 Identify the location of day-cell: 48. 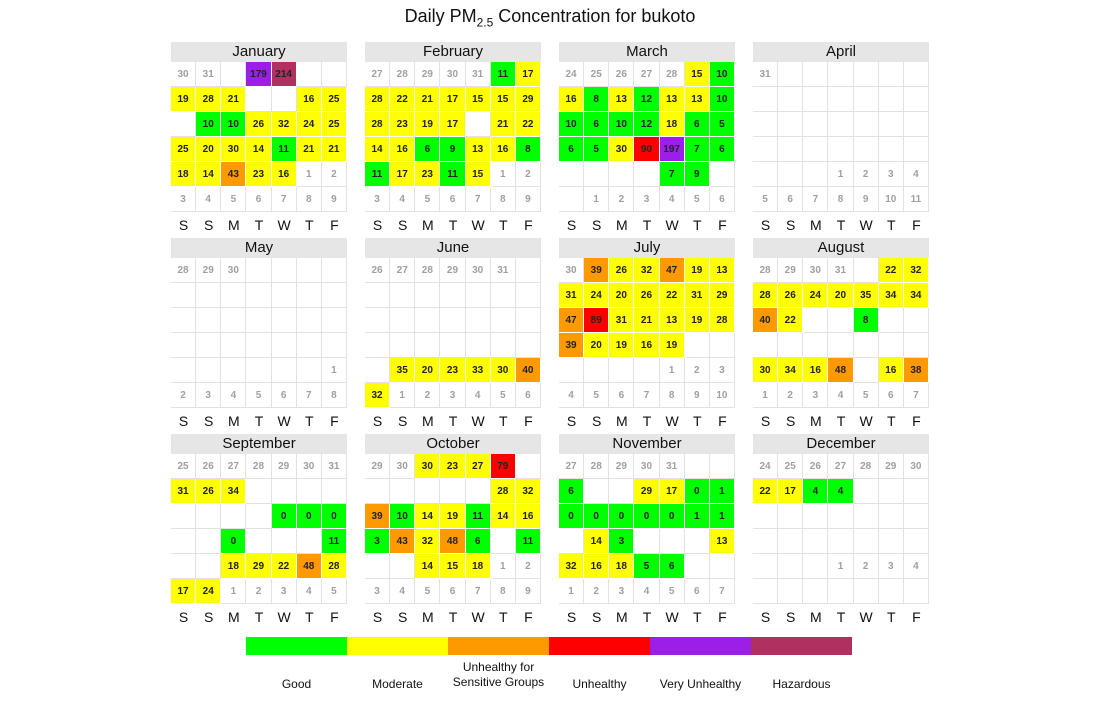
(841, 370).